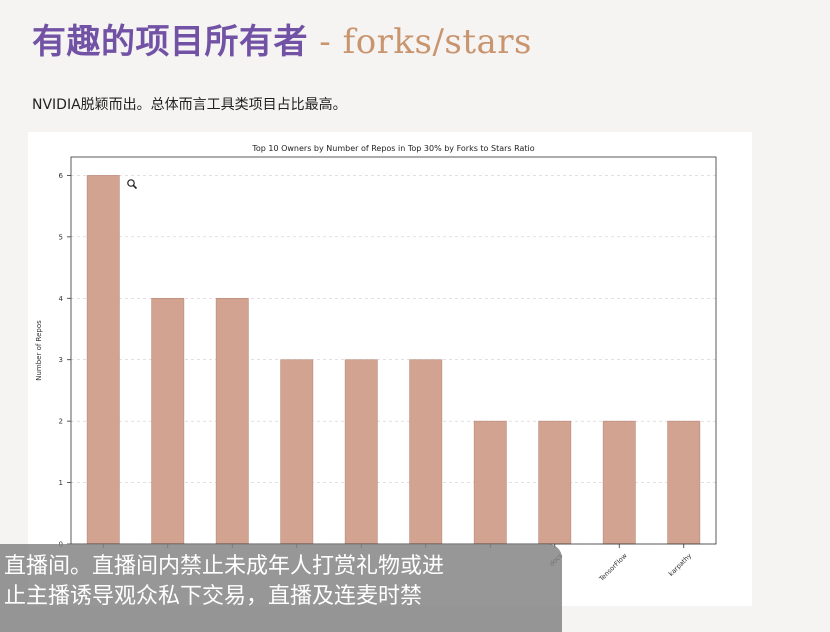 Image resolution: width=830 pixels, height=632 pixels. Describe the element at coordinates (131, 183) in the screenshot. I see `zoom-icon` at that location.